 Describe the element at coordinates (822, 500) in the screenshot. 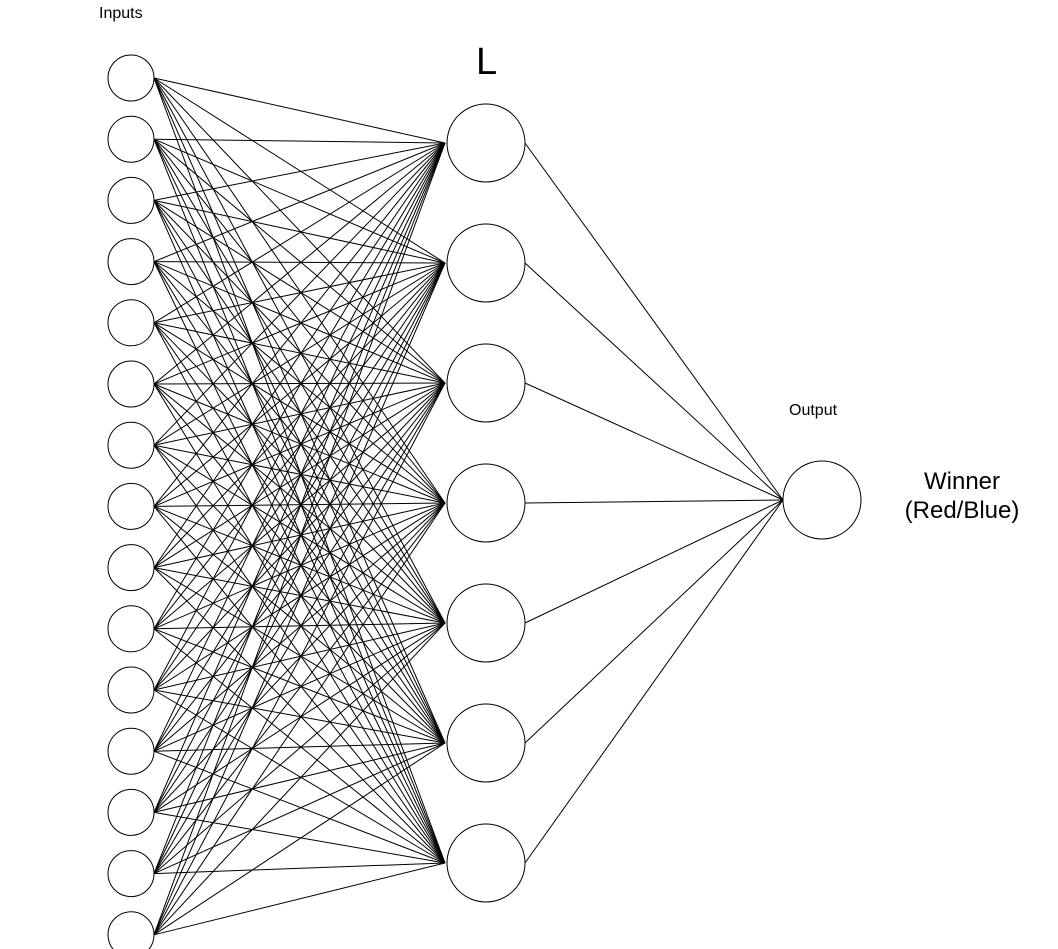

I see `output-node` at that location.